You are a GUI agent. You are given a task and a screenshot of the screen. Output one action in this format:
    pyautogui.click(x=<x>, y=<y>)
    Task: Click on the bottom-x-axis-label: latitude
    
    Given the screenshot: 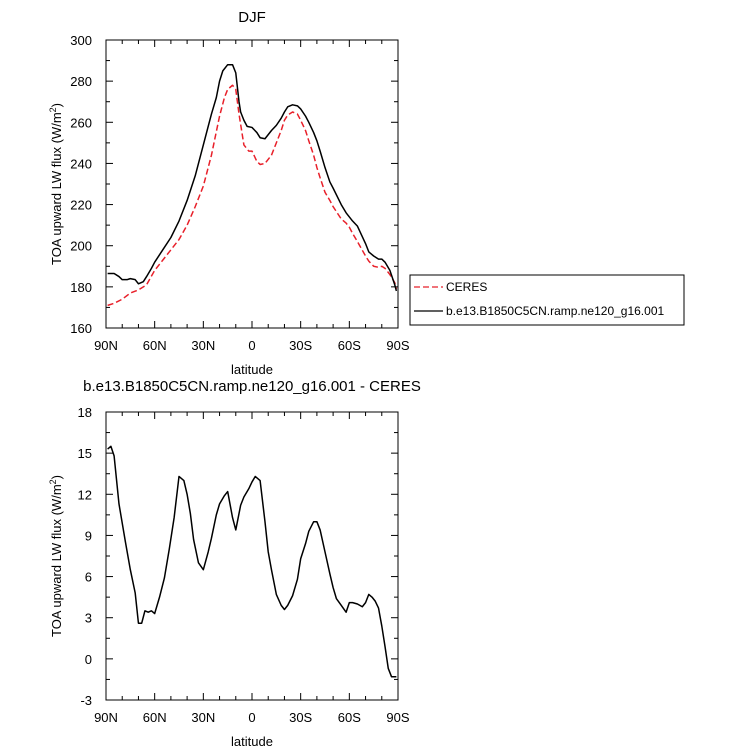 What is the action you would take?
    pyautogui.click(x=252, y=741)
    